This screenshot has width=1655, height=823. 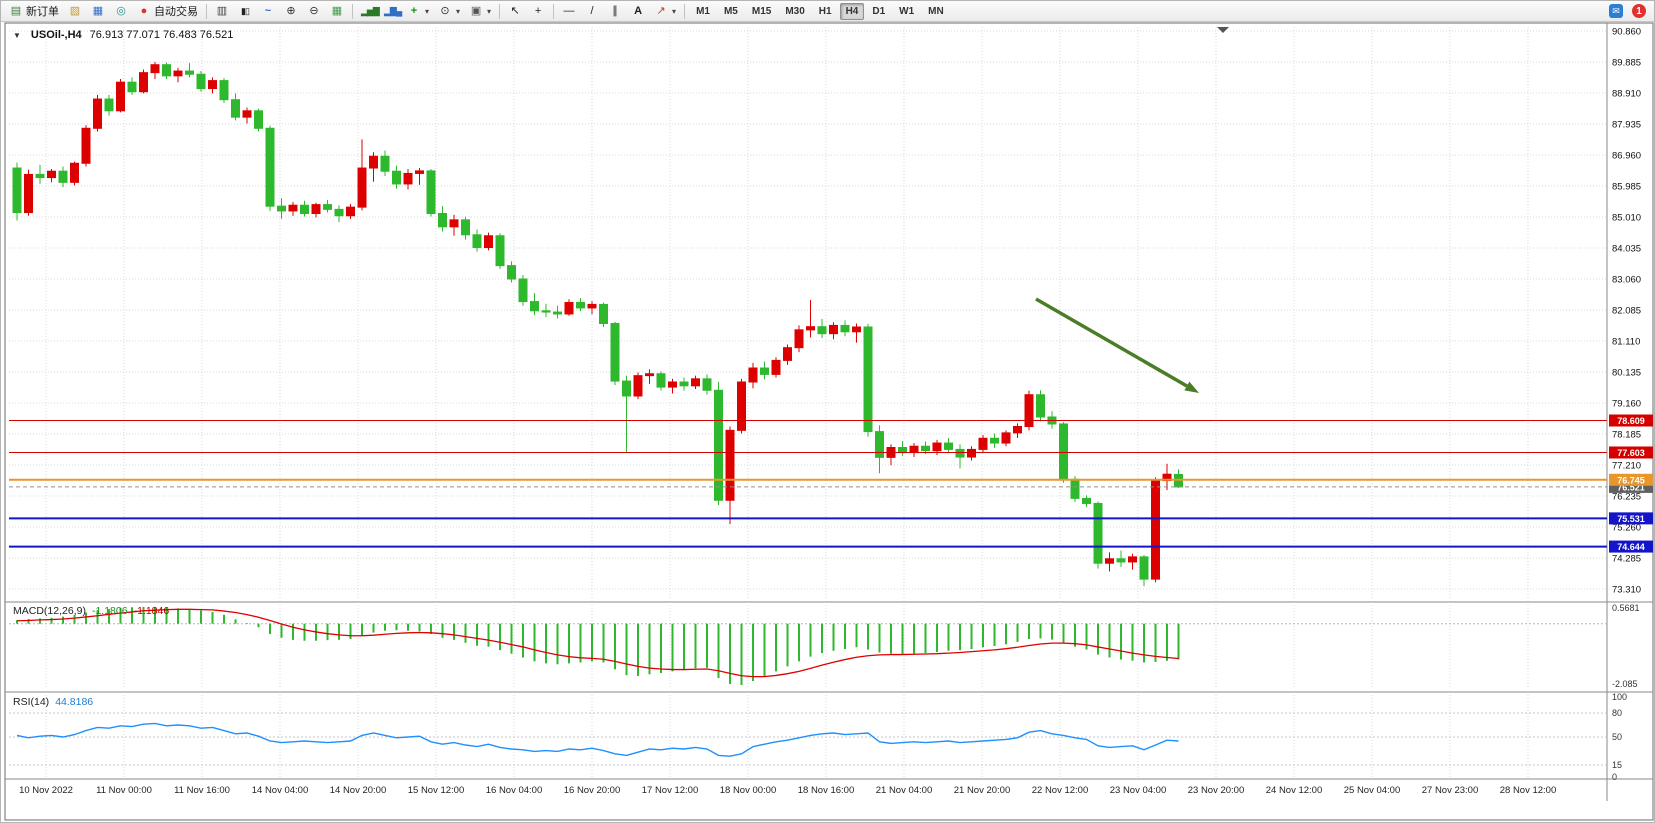 I want to click on chart-profiles-button: ▧, so click(x=75, y=11).